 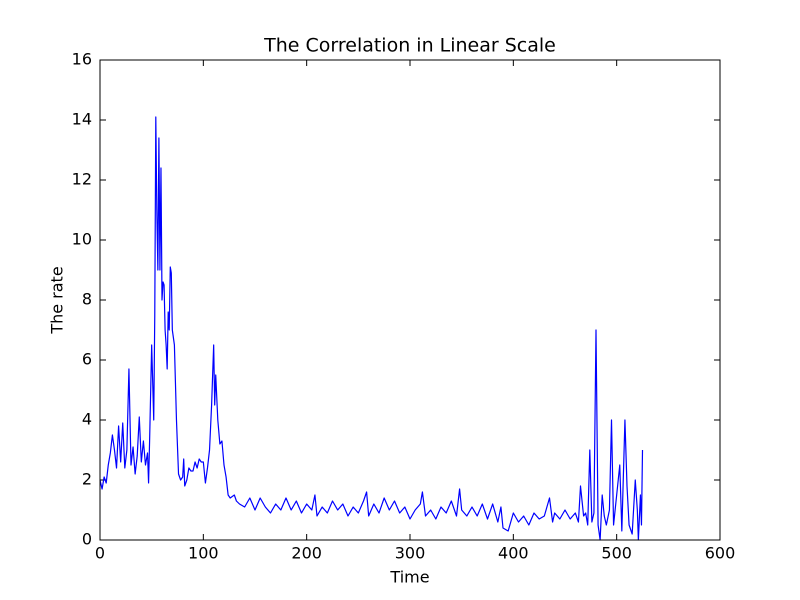 What do you see at coordinates (87, 359) in the screenshot?
I see `y-tick-label: 6` at bounding box center [87, 359].